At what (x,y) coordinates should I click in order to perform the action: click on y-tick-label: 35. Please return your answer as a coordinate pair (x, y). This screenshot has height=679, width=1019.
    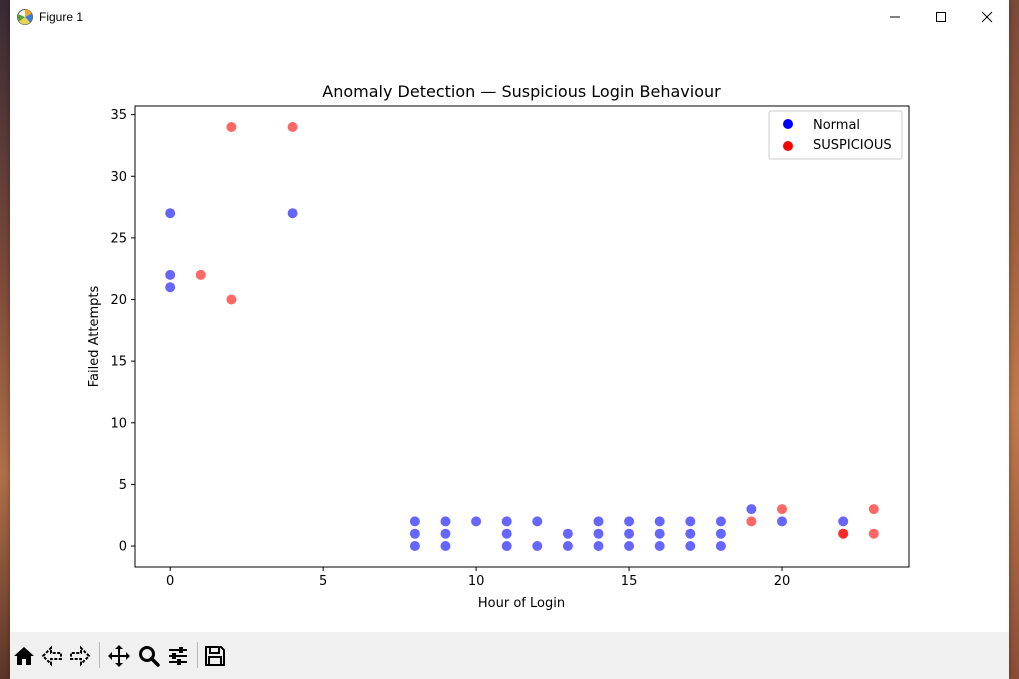
    Looking at the image, I should click on (118, 115).